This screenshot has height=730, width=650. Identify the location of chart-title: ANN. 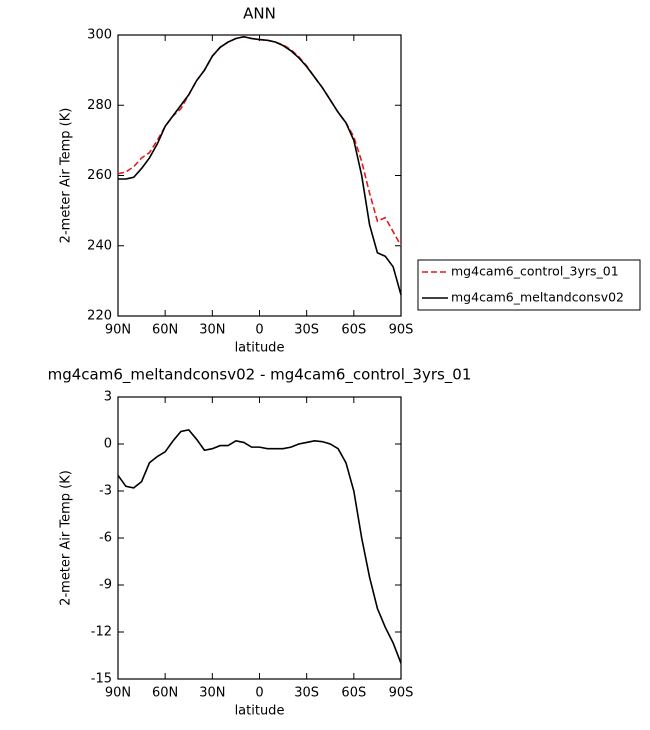
(259, 14).